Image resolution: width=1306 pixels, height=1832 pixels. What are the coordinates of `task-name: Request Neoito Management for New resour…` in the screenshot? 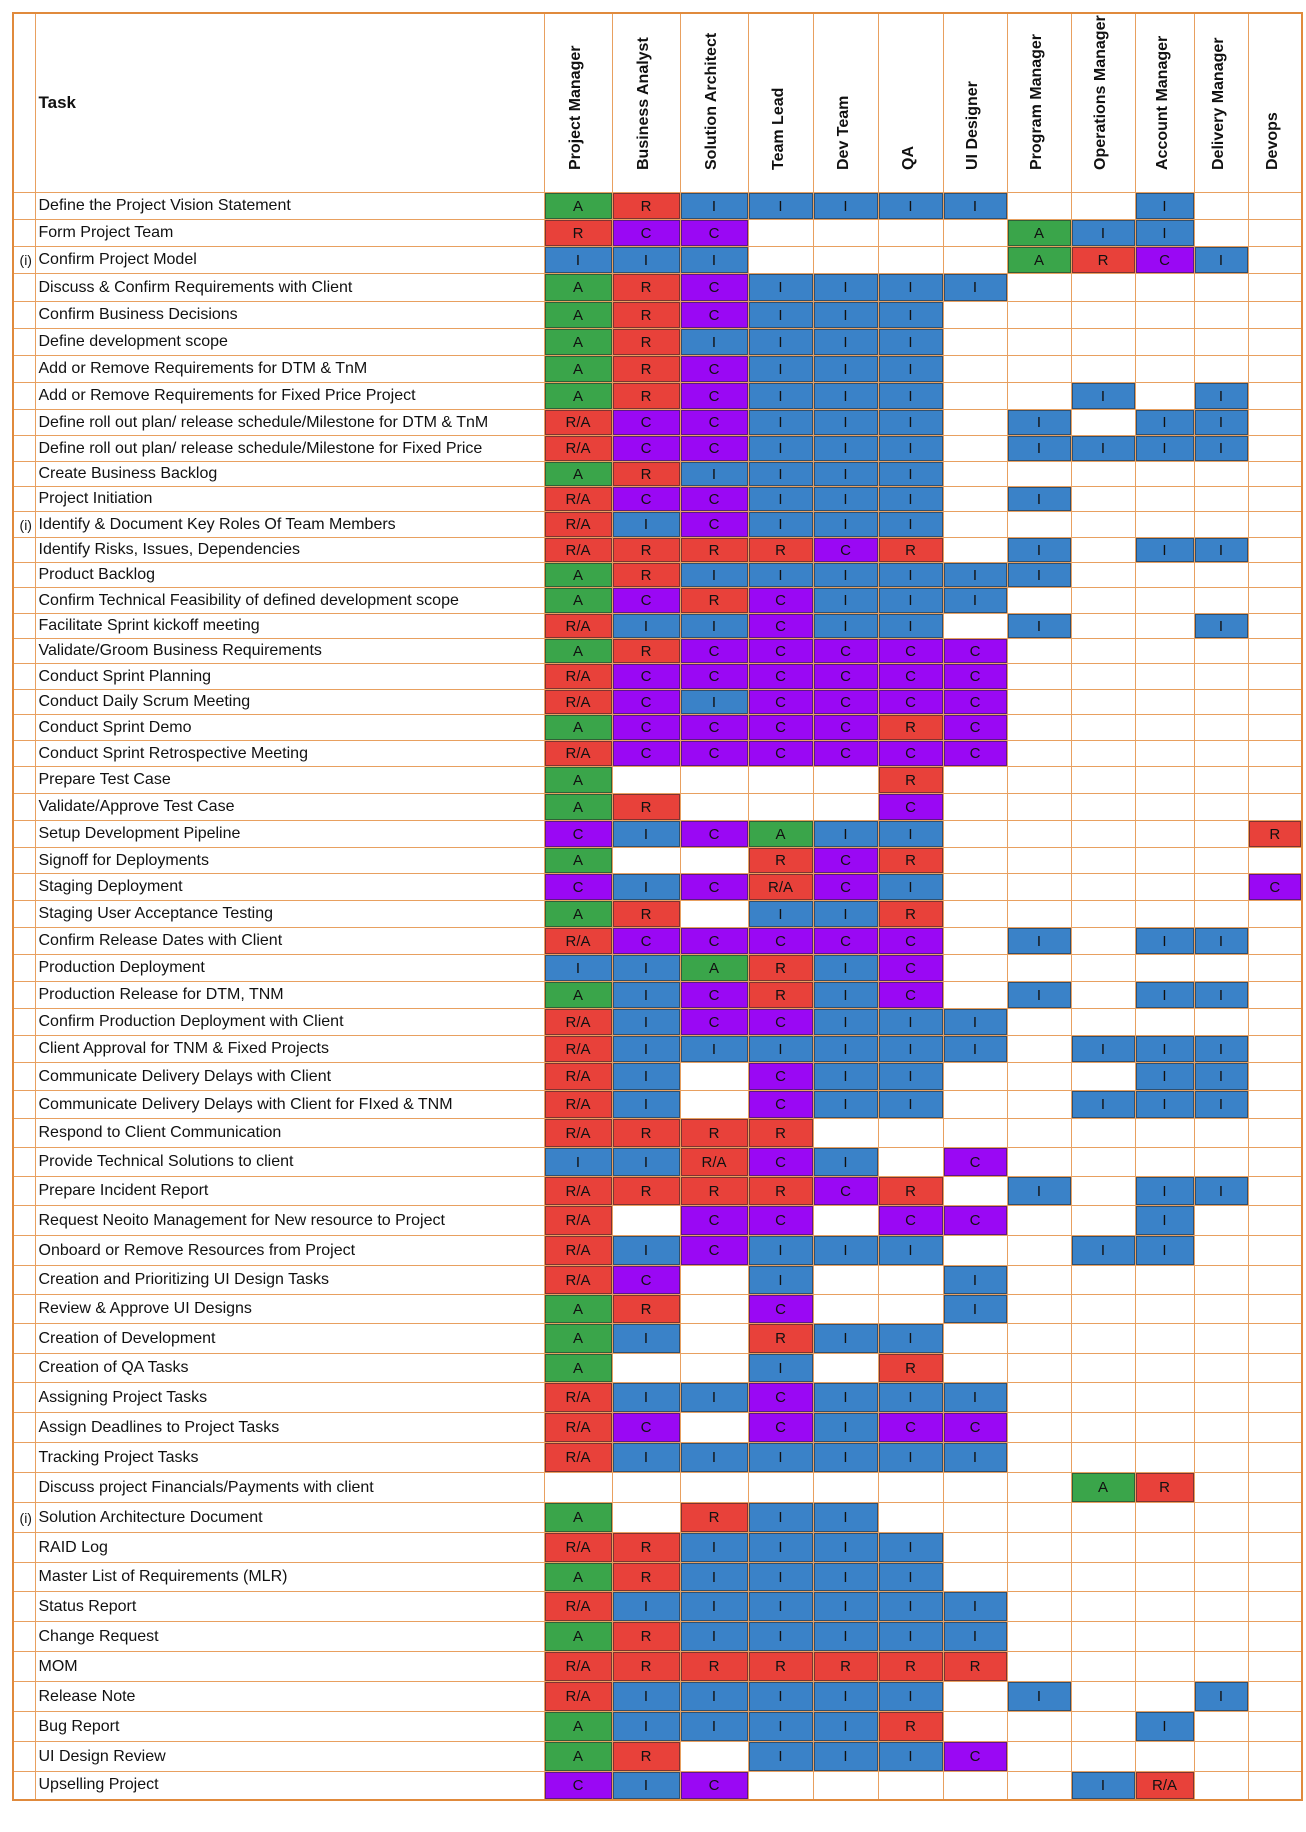 It's located at (289, 1220).